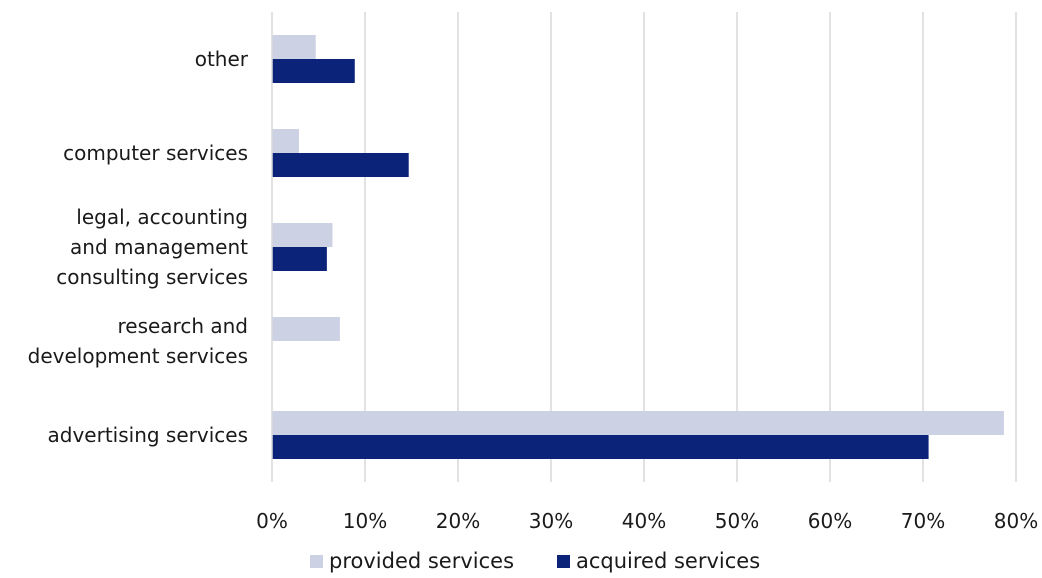  I want to click on category-label: computer services, so click(155, 153).